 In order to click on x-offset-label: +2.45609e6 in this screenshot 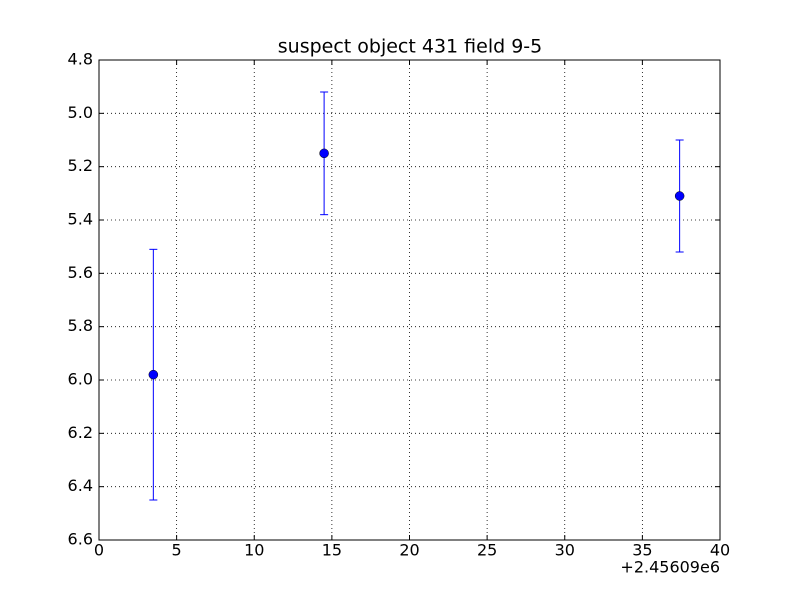, I will do `click(670, 567)`.